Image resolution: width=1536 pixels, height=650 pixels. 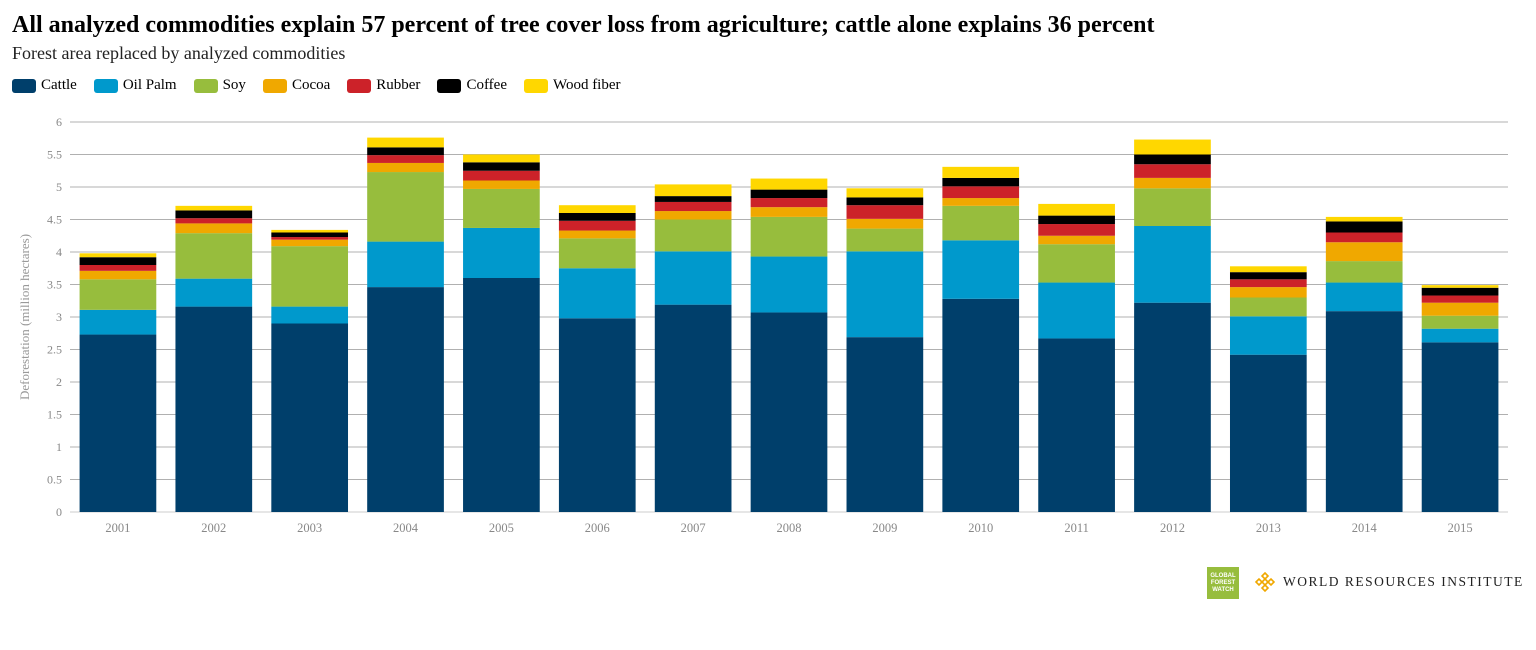 What do you see at coordinates (981, 202) in the screenshot?
I see `bar-2010-cocoa` at bounding box center [981, 202].